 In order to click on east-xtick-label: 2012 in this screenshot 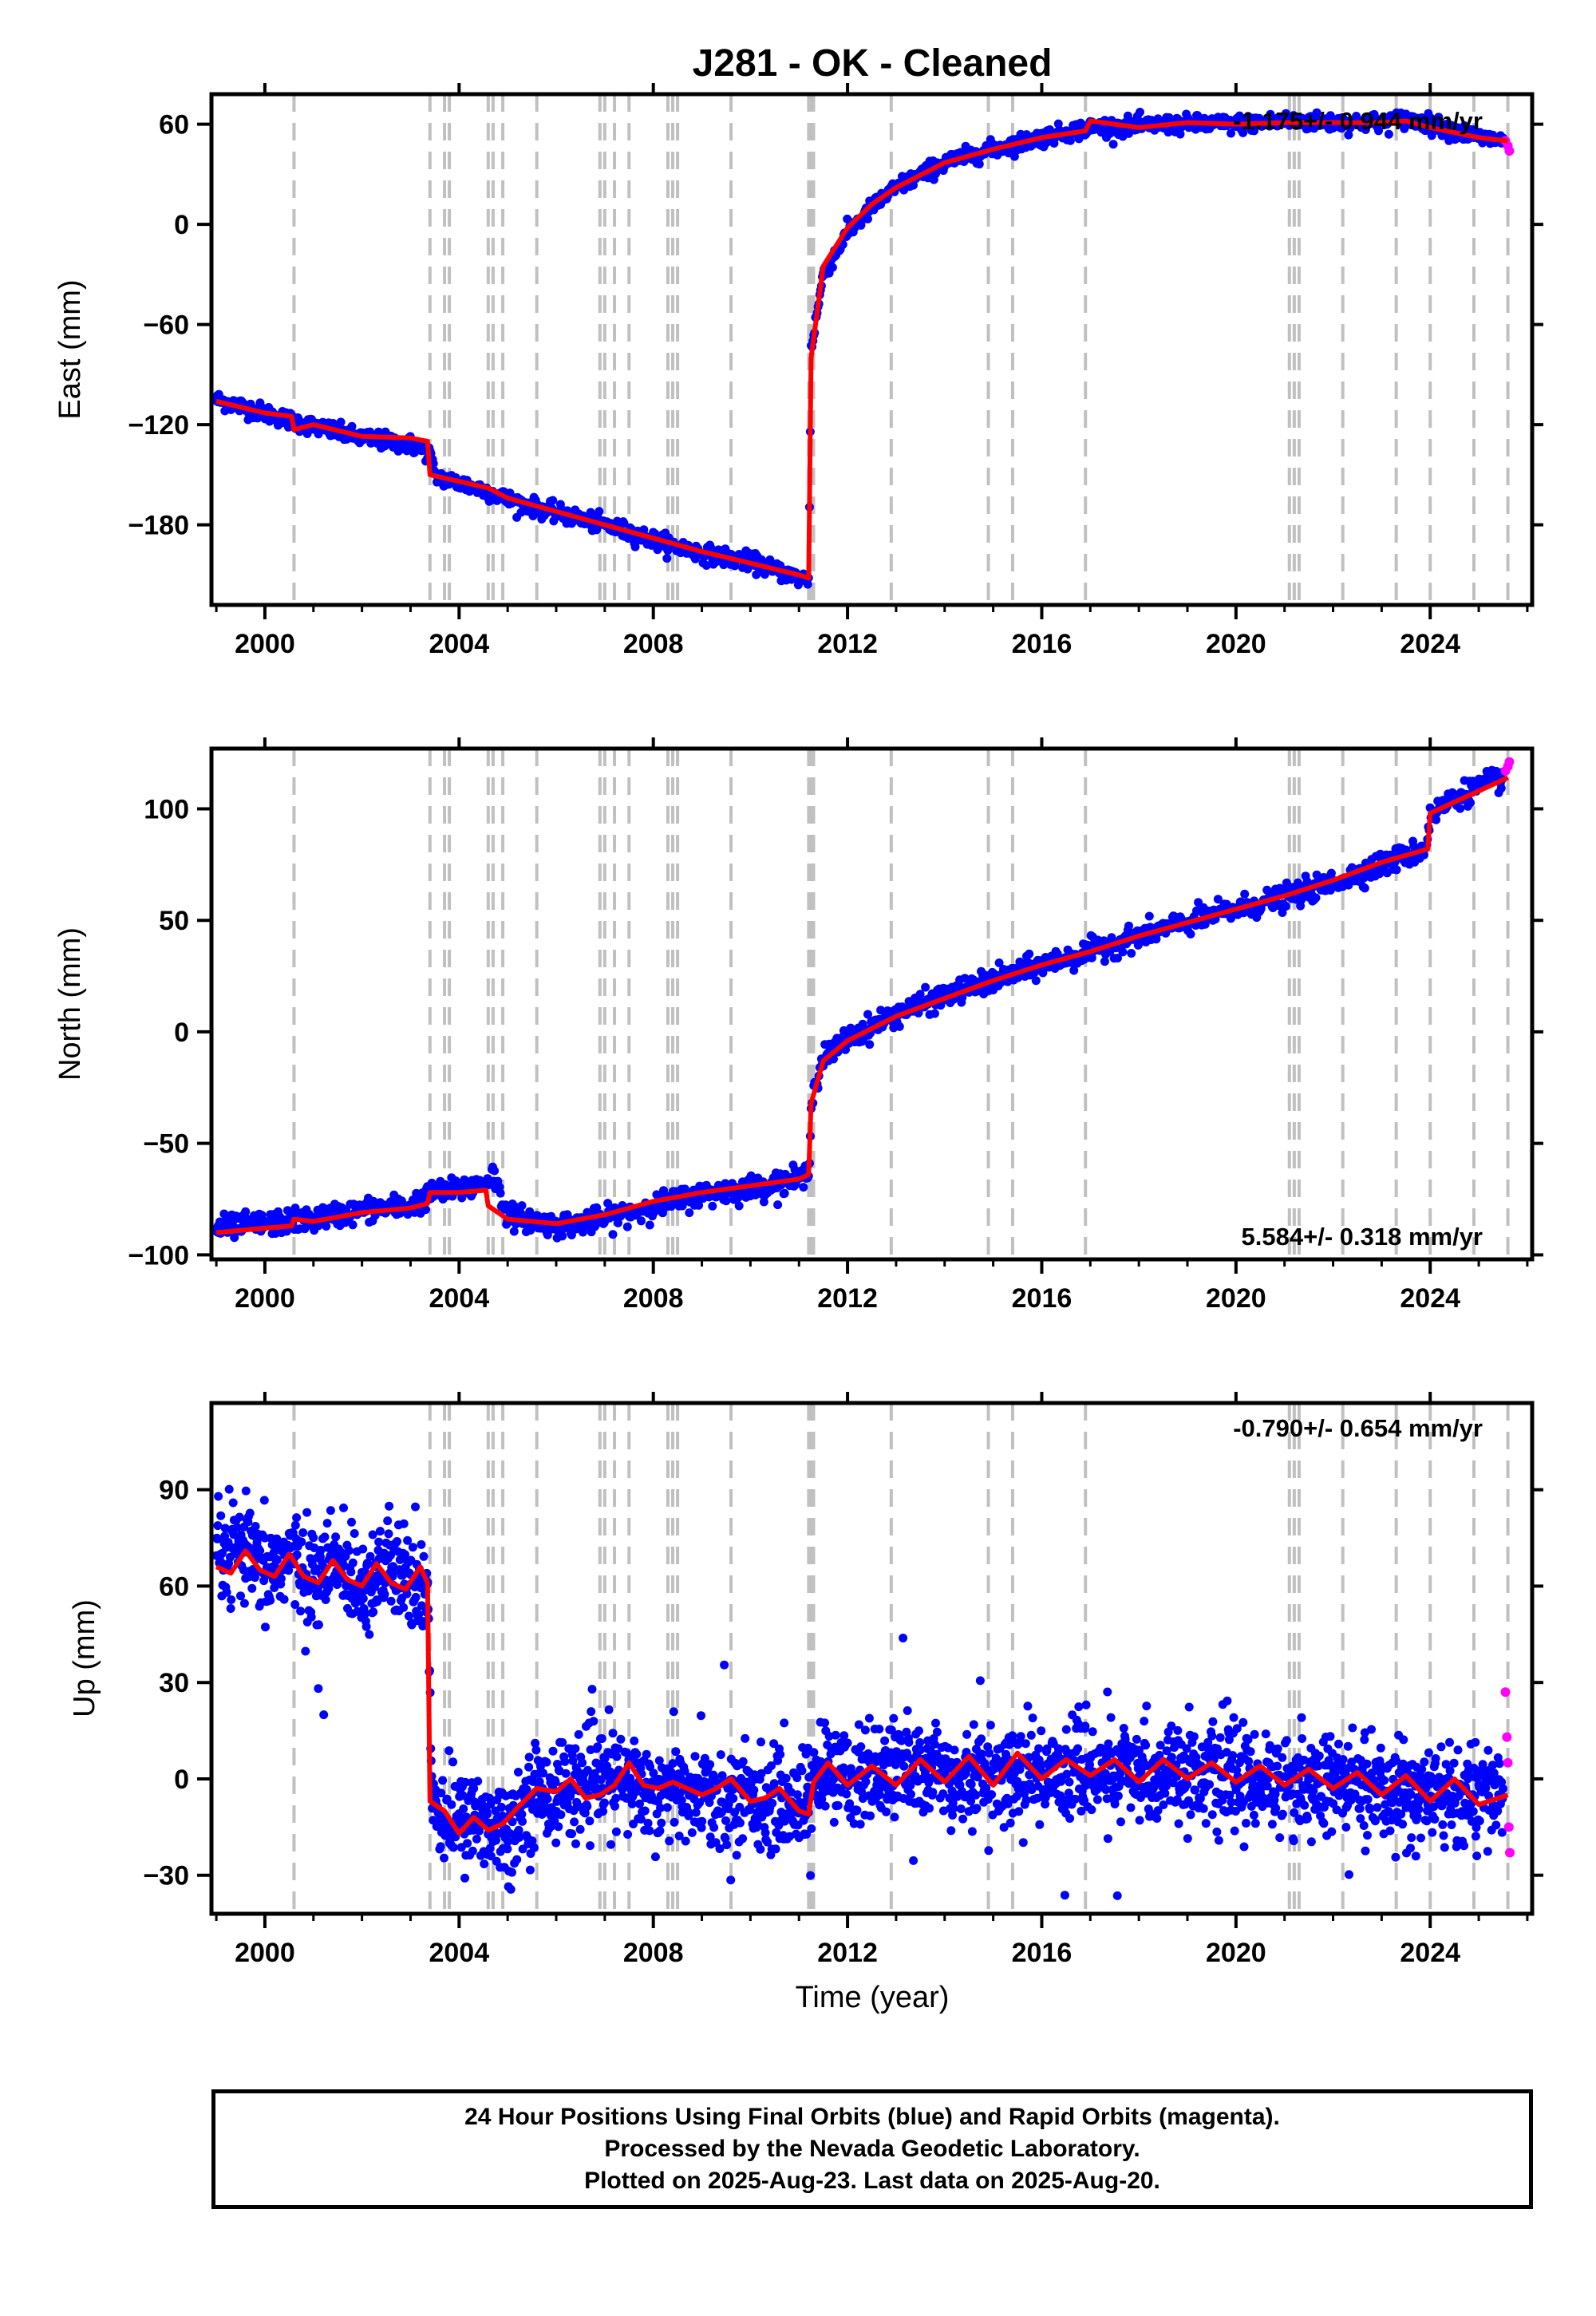, I will do `click(848, 644)`.